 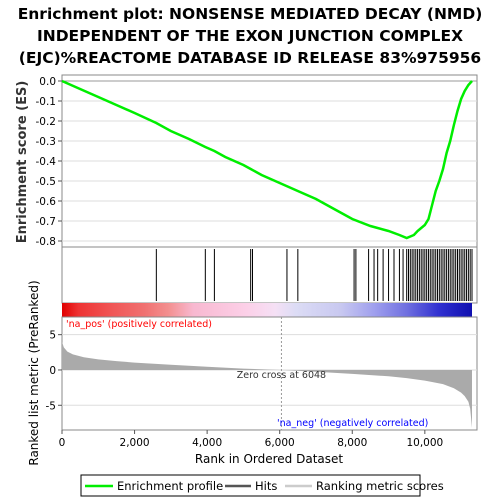 I want to click on rank-y-axis-label: Ranked list metric (PreRanked), so click(x=34, y=372).